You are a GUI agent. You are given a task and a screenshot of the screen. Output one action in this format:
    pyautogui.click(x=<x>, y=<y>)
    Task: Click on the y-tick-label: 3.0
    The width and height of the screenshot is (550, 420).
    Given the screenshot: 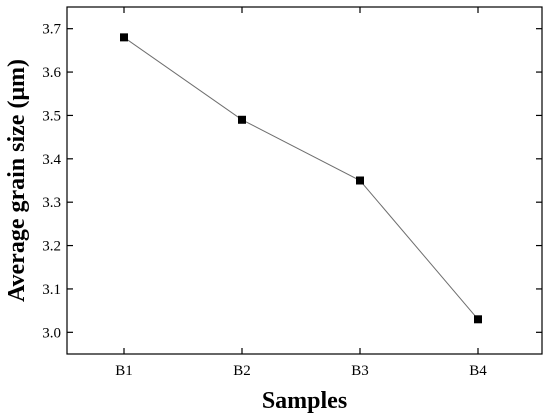 What is the action you would take?
    pyautogui.click(x=51, y=333)
    